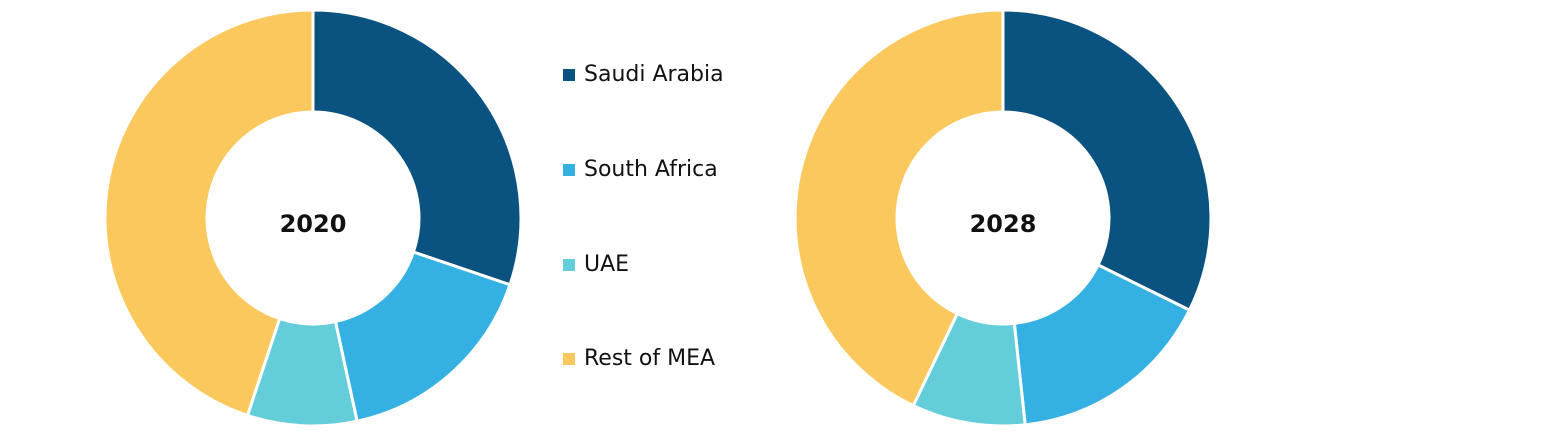 The width and height of the screenshot is (1560, 436). What do you see at coordinates (654, 74) in the screenshot?
I see `legend-label: Saudi Arabia` at bounding box center [654, 74].